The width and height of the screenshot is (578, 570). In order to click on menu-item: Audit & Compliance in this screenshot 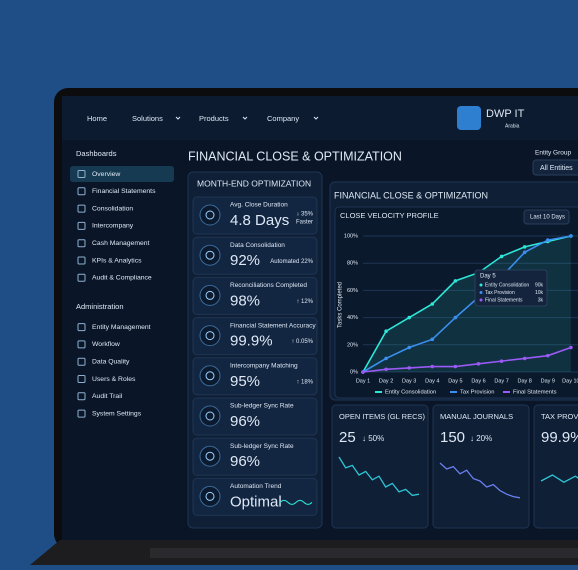, I will do `click(122, 278)`.